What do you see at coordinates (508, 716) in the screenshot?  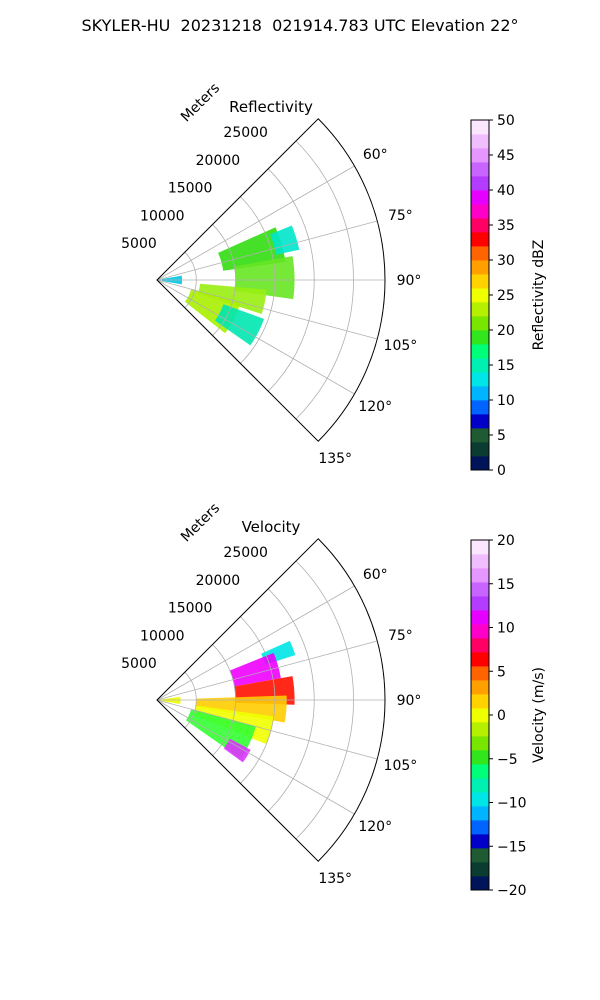 I see `colorbar: −20 −15 −10 −5 0 5 10 15 20 Velocity (m/s)` at bounding box center [508, 716].